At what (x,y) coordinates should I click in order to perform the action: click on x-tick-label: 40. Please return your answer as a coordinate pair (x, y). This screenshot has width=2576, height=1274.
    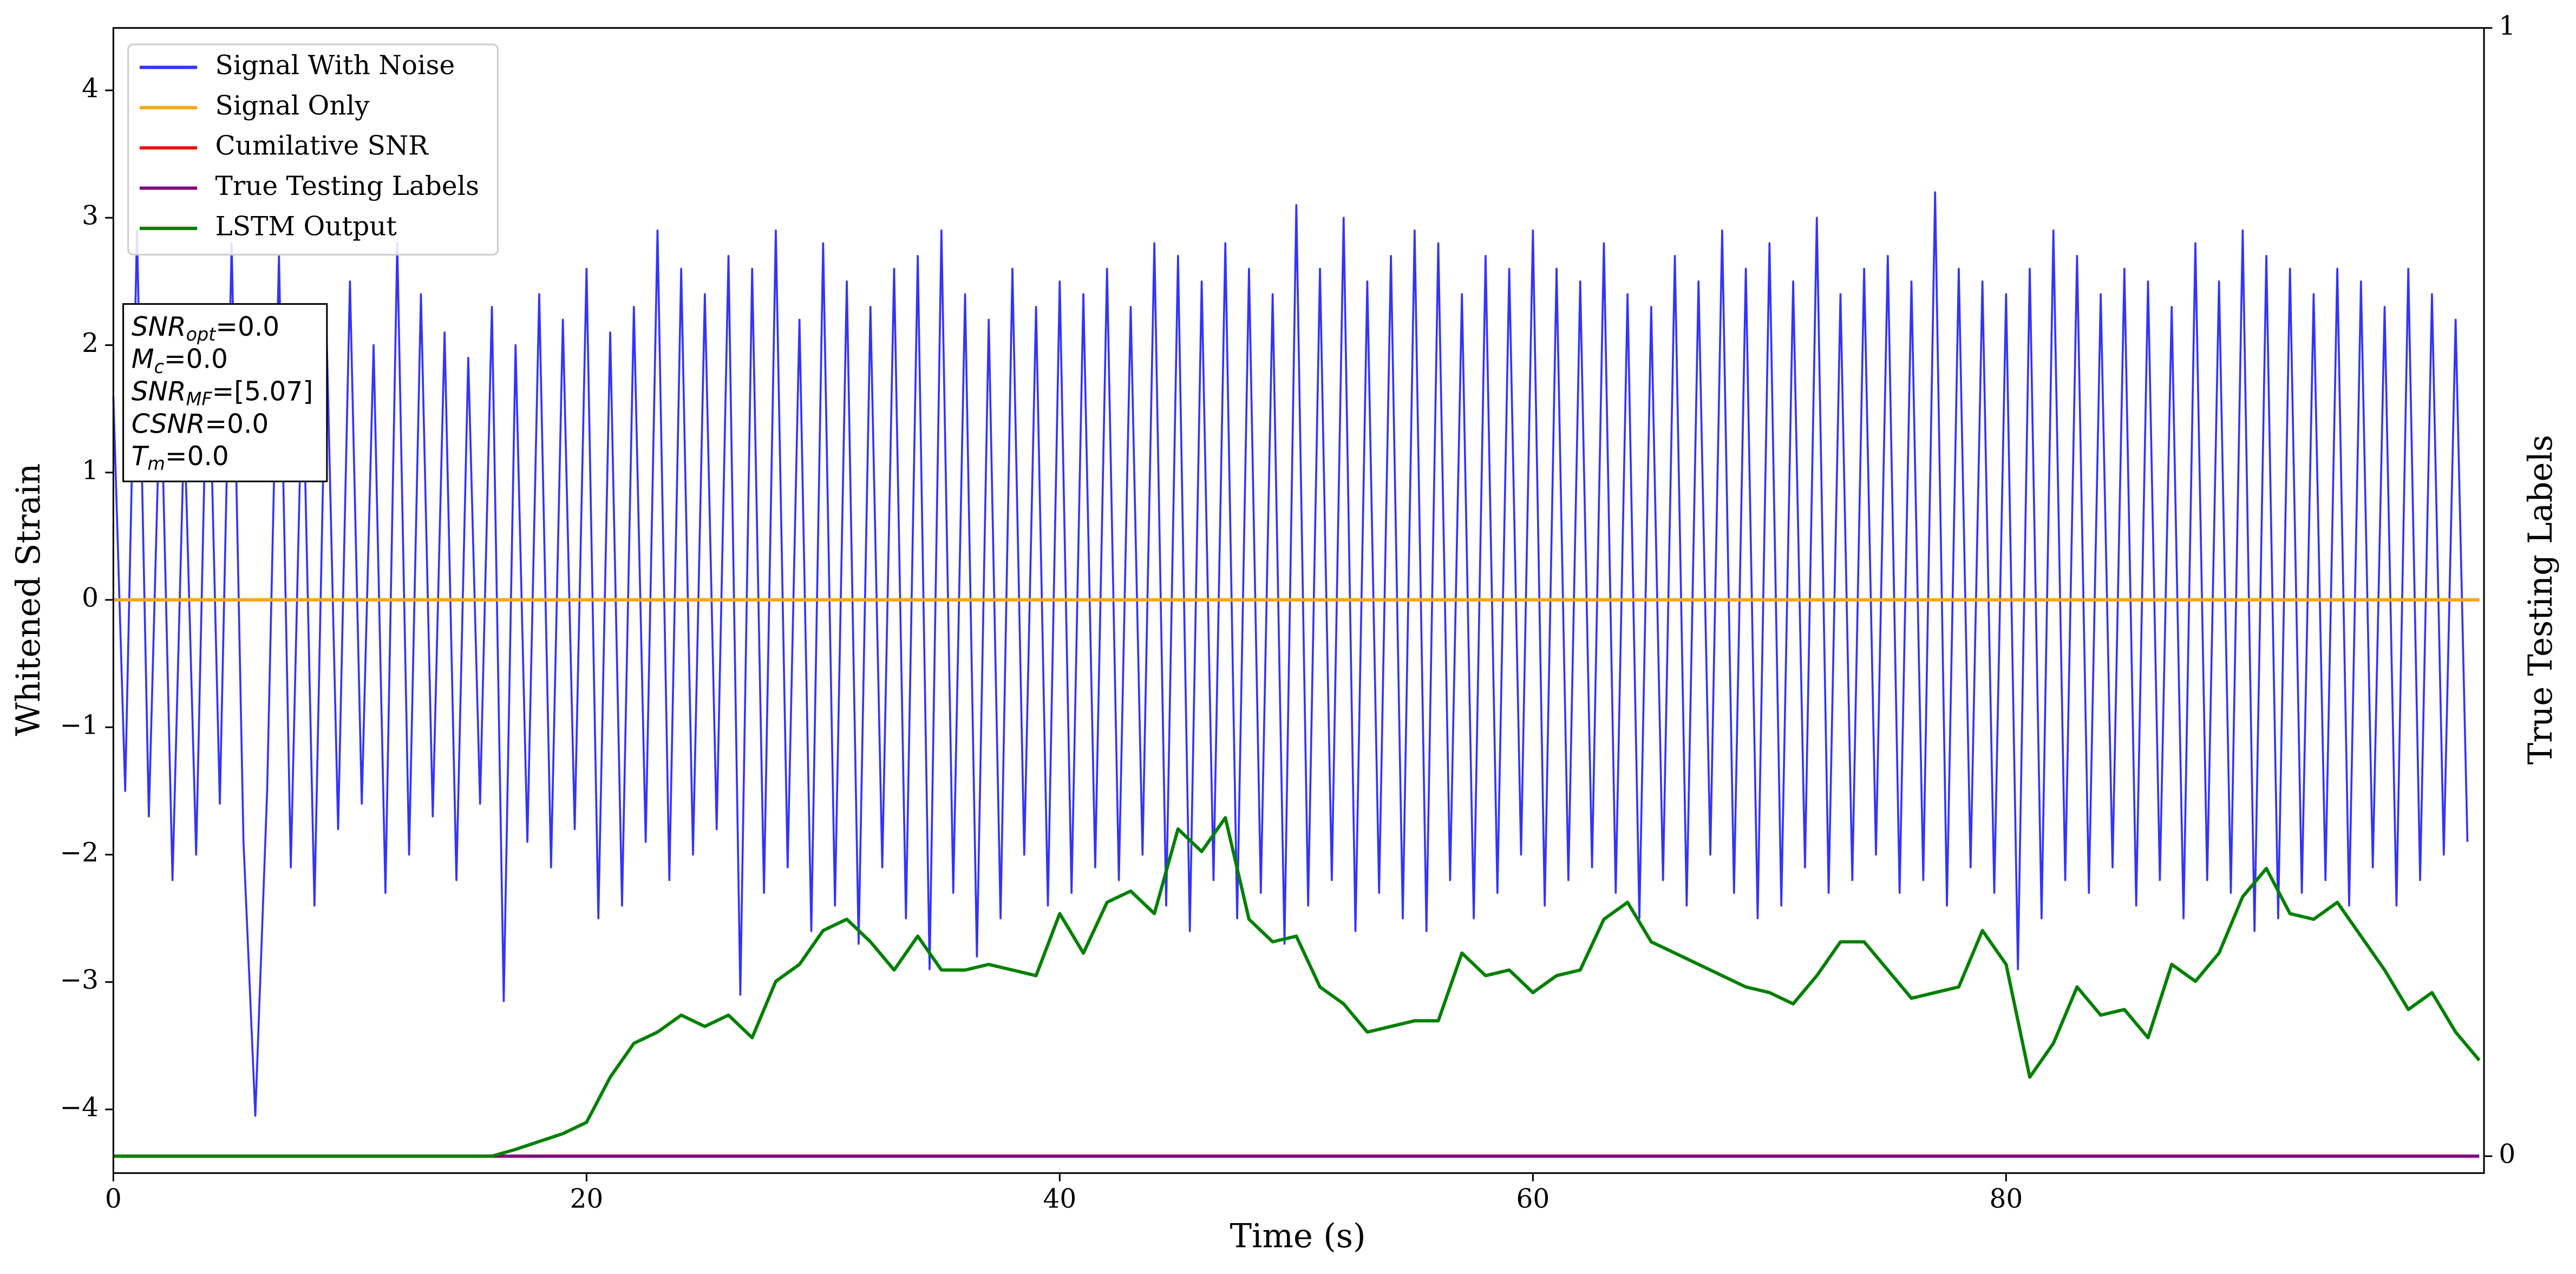
    Looking at the image, I should click on (1059, 1199).